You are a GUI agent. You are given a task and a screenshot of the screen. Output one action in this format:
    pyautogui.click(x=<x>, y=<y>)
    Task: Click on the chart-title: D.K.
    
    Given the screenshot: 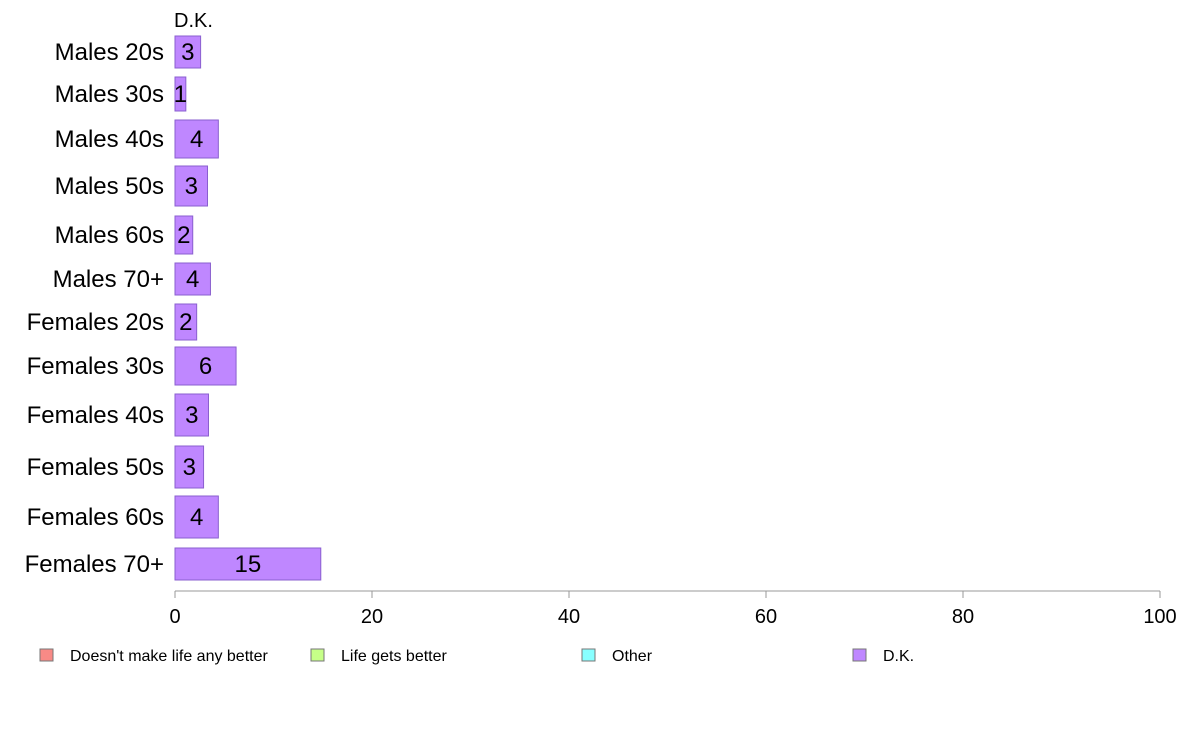 What is the action you would take?
    pyautogui.click(x=193, y=21)
    